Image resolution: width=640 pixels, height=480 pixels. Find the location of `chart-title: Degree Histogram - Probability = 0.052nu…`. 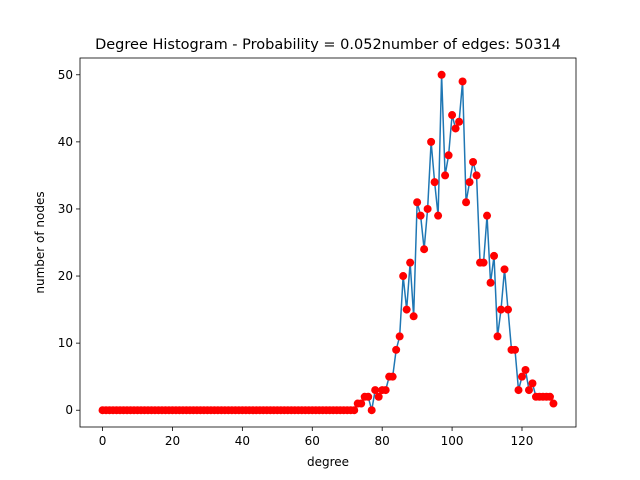

chart-title: Degree Histogram - Probability = 0.052nu… is located at coordinates (328, 45).